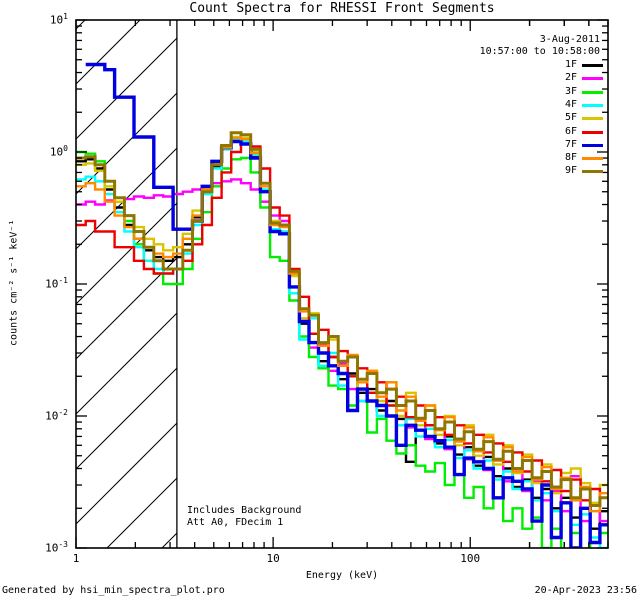 The width and height of the screenshot is (640, 600). I want to click on y-tick-label-1e-2: 10⁻², so click(56, 415).